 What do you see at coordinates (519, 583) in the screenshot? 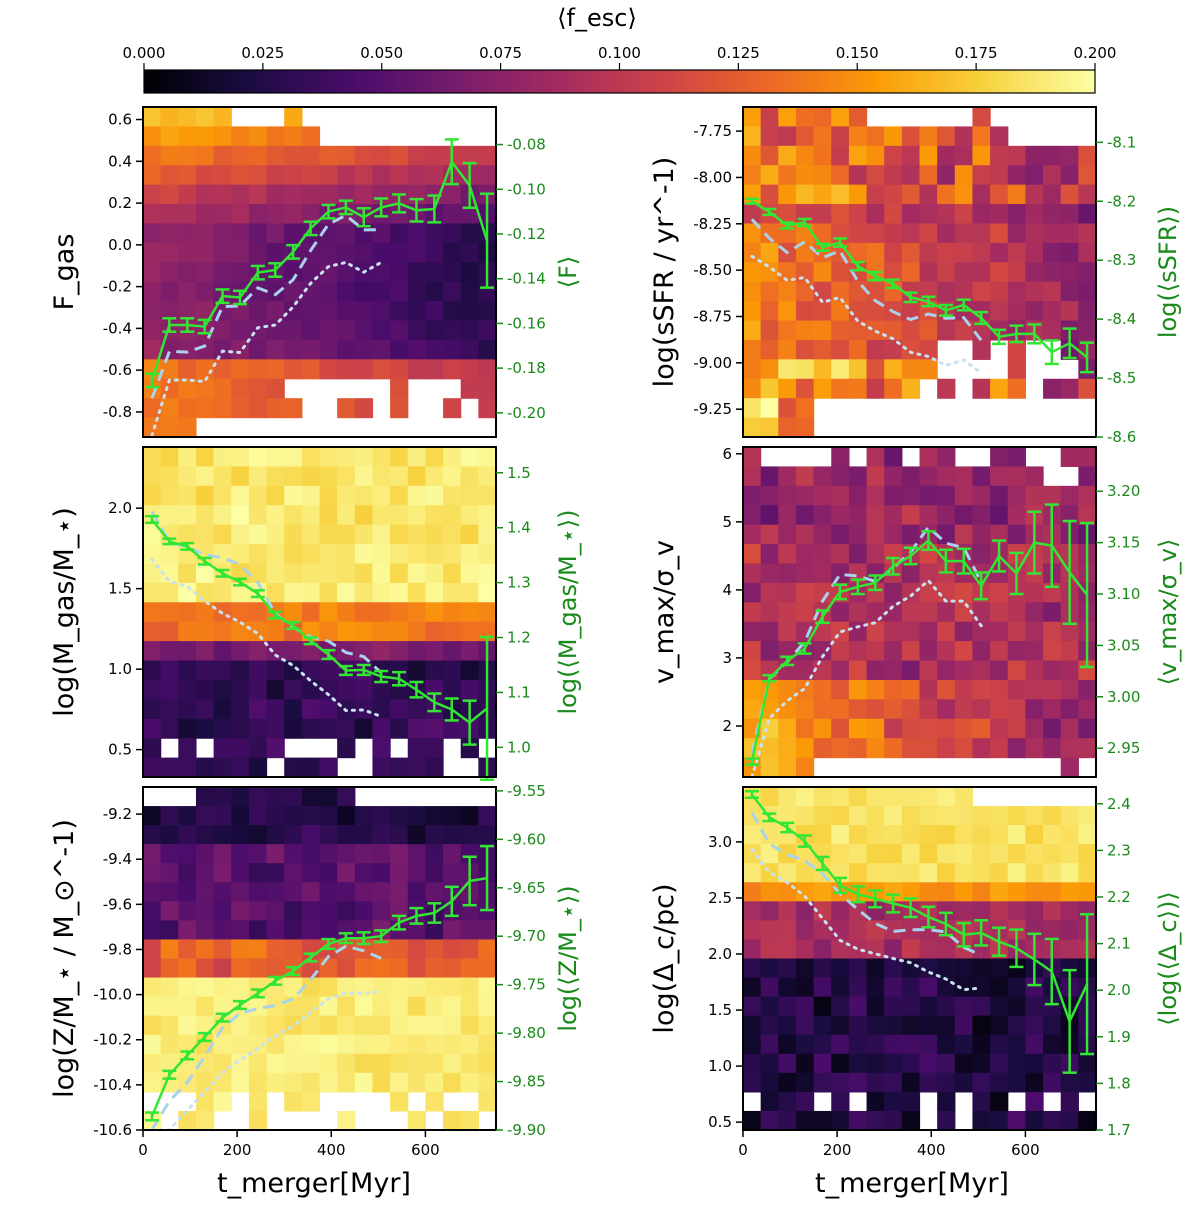
I see `y2-tick-label: 1.3` at bounding box center [519, 583].